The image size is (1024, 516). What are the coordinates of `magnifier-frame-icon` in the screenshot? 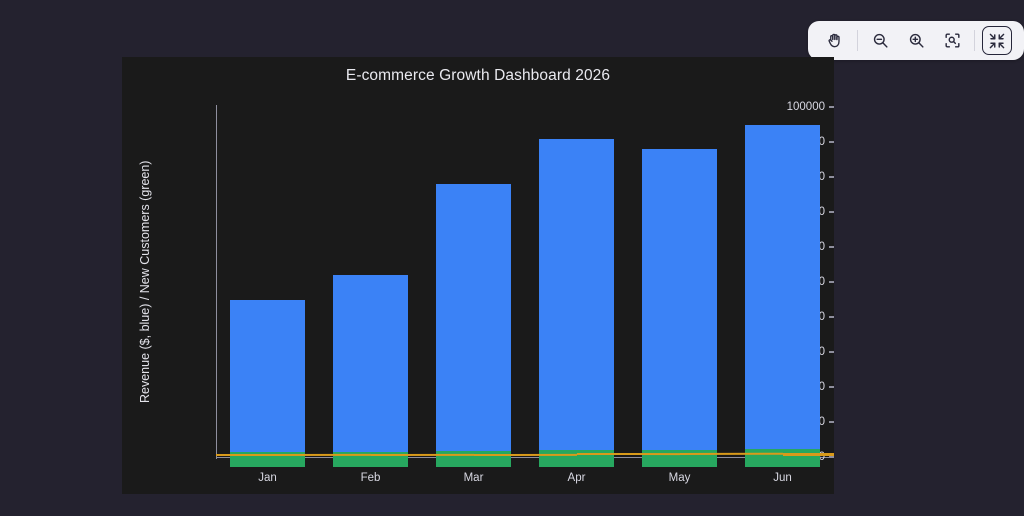 It's located at (952, 40).